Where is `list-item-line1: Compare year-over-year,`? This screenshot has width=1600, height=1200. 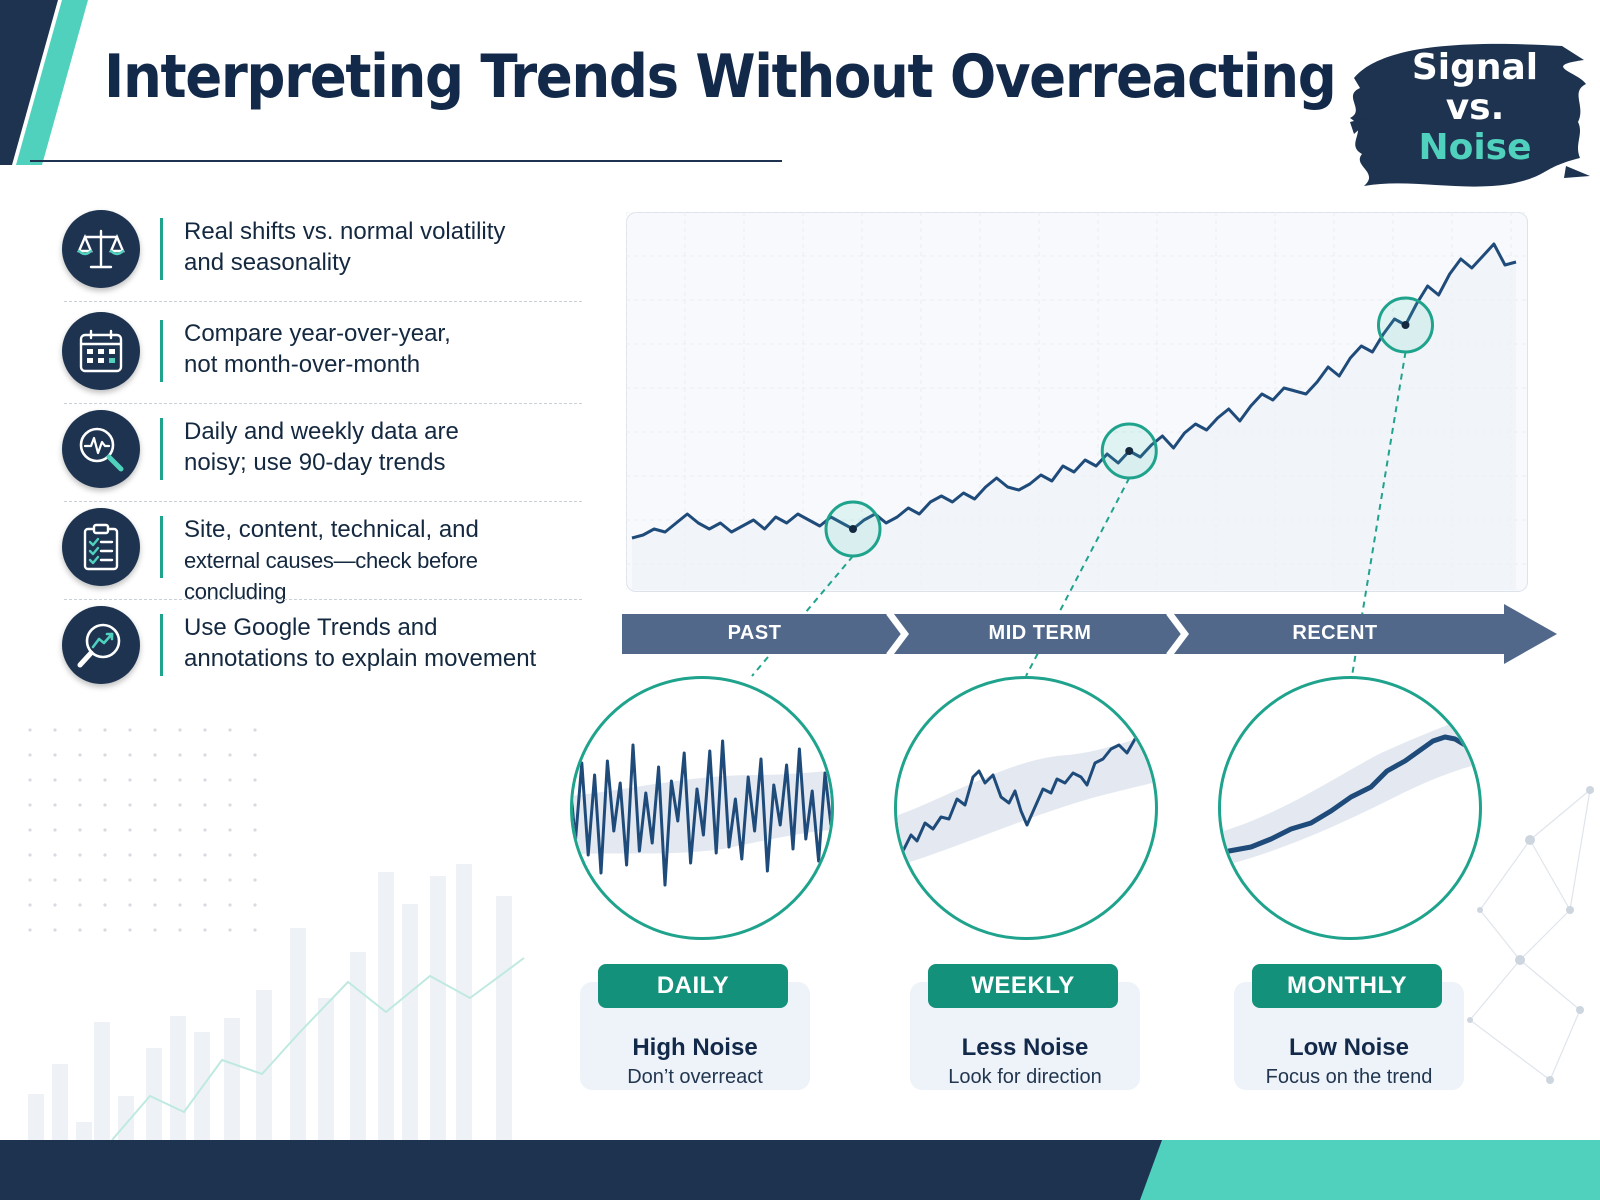
list-item-line1: Compare year-over-year, is located at coordinates (317, 333).